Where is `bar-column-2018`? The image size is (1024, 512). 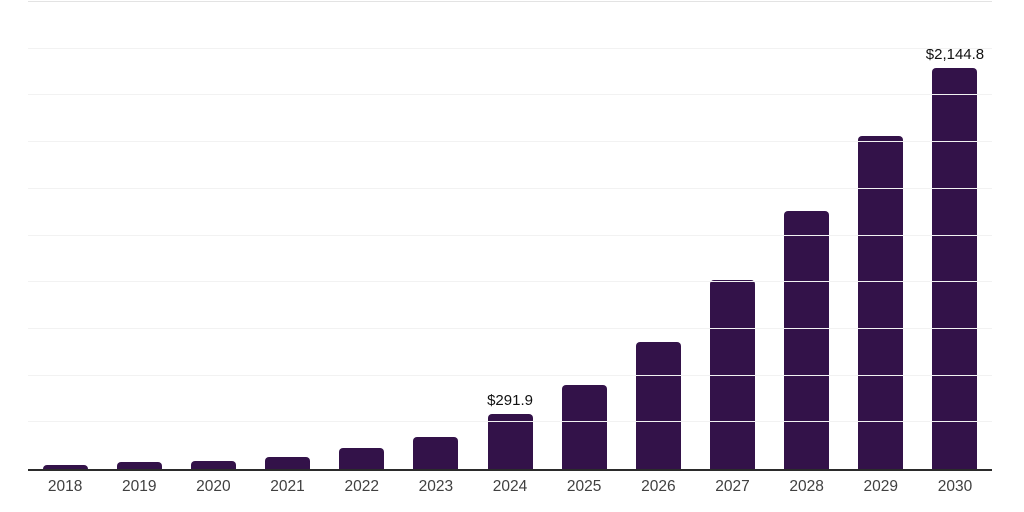 bar-column-2018 is located at coordinates (65, 235).